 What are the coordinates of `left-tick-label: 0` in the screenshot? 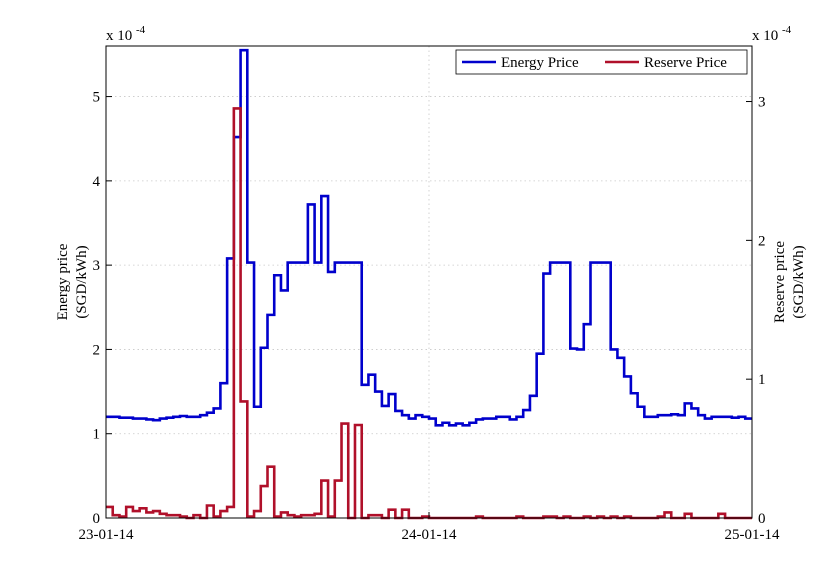 It's located at (97, 519).